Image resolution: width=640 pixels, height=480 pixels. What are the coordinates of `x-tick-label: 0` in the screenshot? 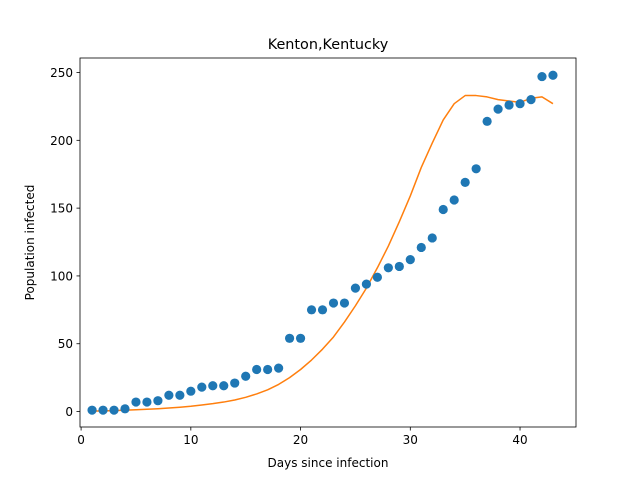 It's located at (81, 440).